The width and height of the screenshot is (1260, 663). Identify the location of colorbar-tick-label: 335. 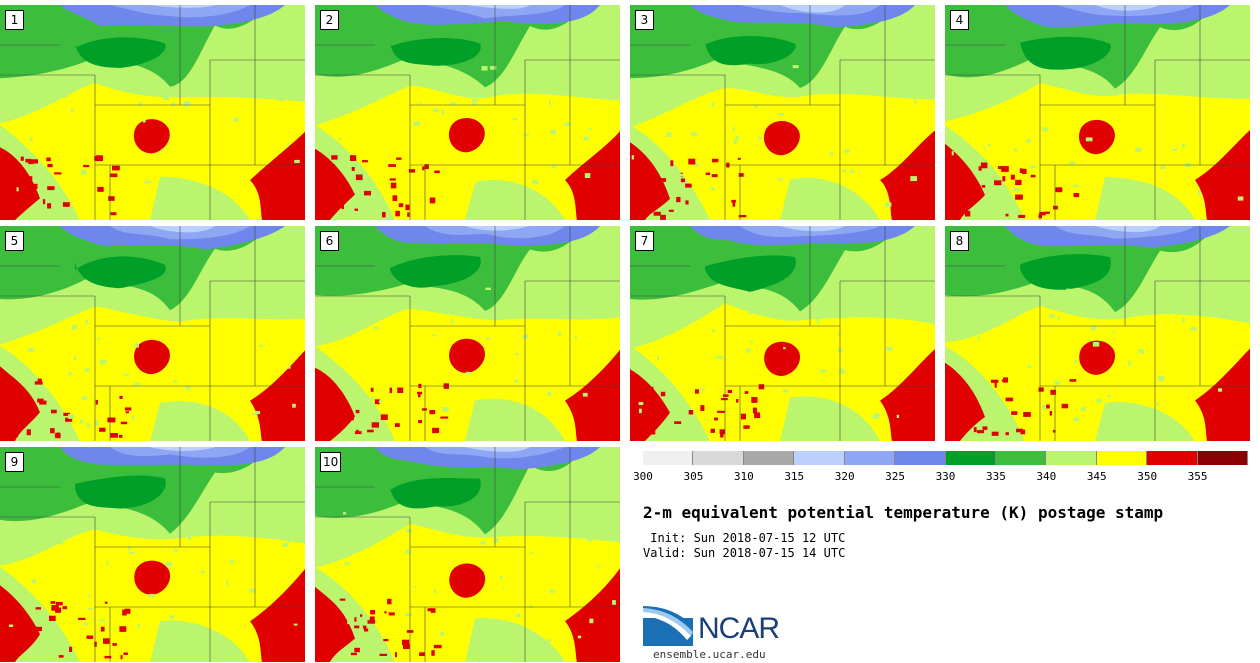
(995, 476).